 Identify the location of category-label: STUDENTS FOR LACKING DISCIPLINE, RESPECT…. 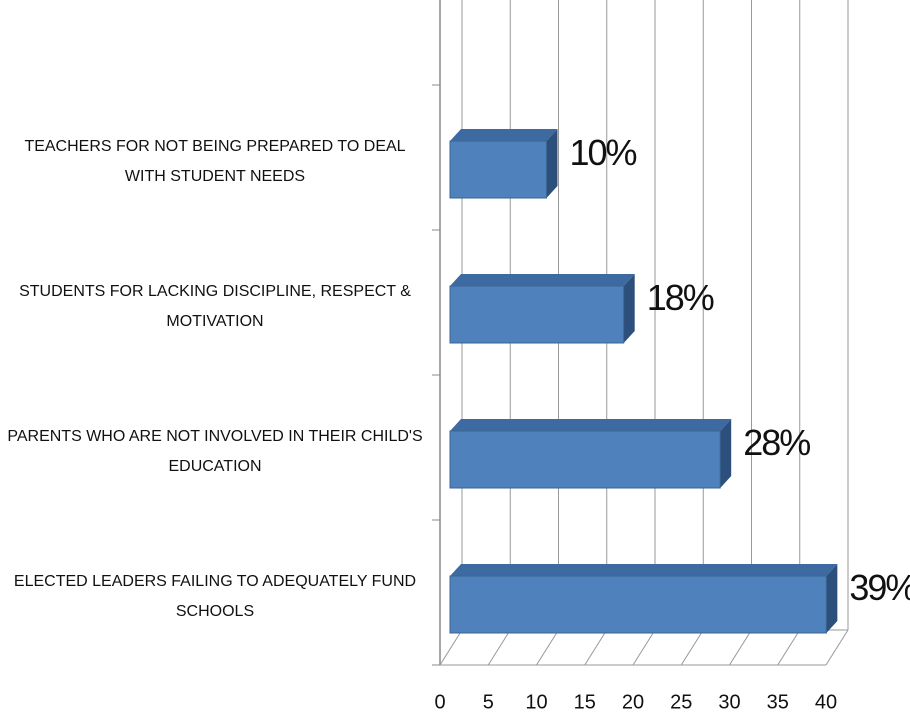
(215, 306).